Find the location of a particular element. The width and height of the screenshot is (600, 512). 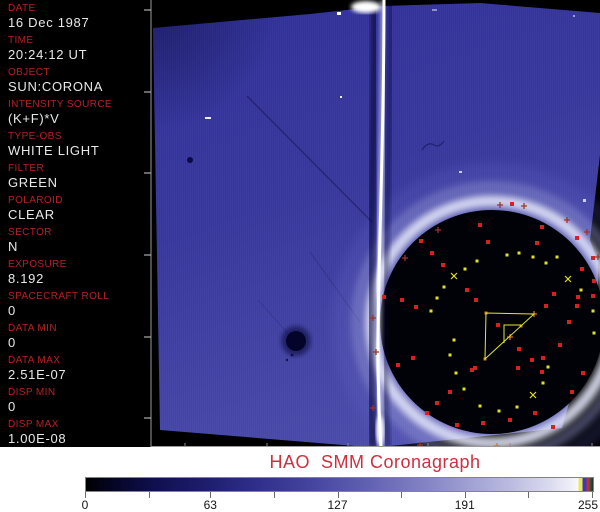

metadata-field: TIME 20:24:12 UT is located at coordinates (79, 51).